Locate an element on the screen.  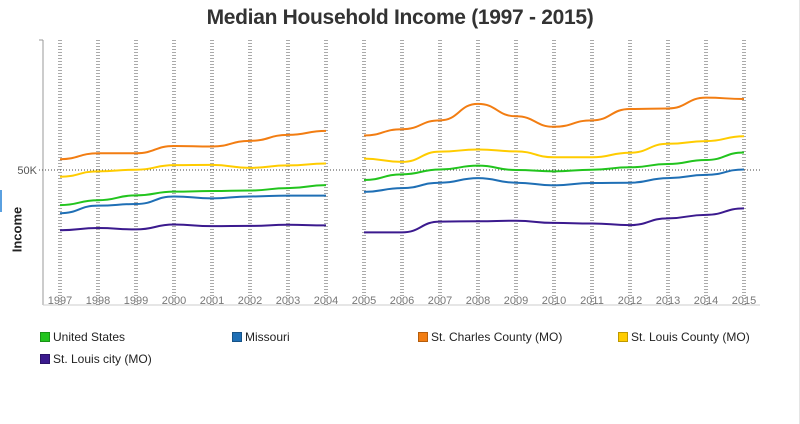
x-tick-label: 2015 is located at coordinates (744, 301).